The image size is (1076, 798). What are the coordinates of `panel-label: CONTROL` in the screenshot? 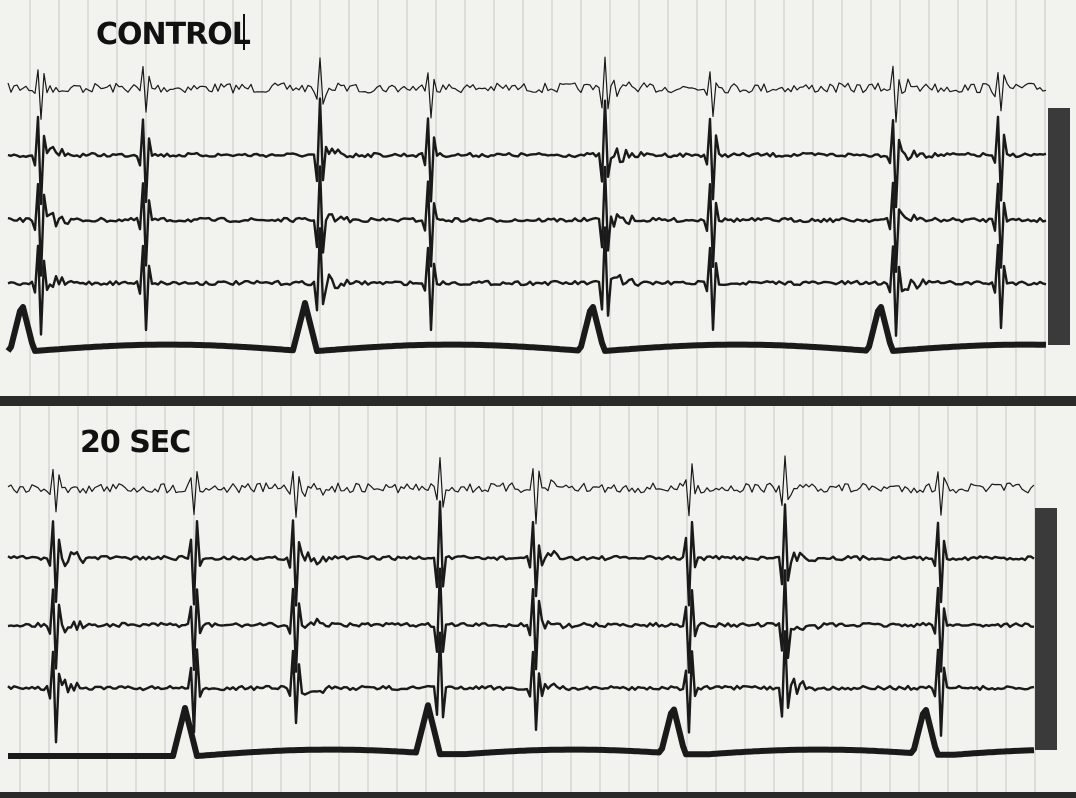 It's located at (173, 34).